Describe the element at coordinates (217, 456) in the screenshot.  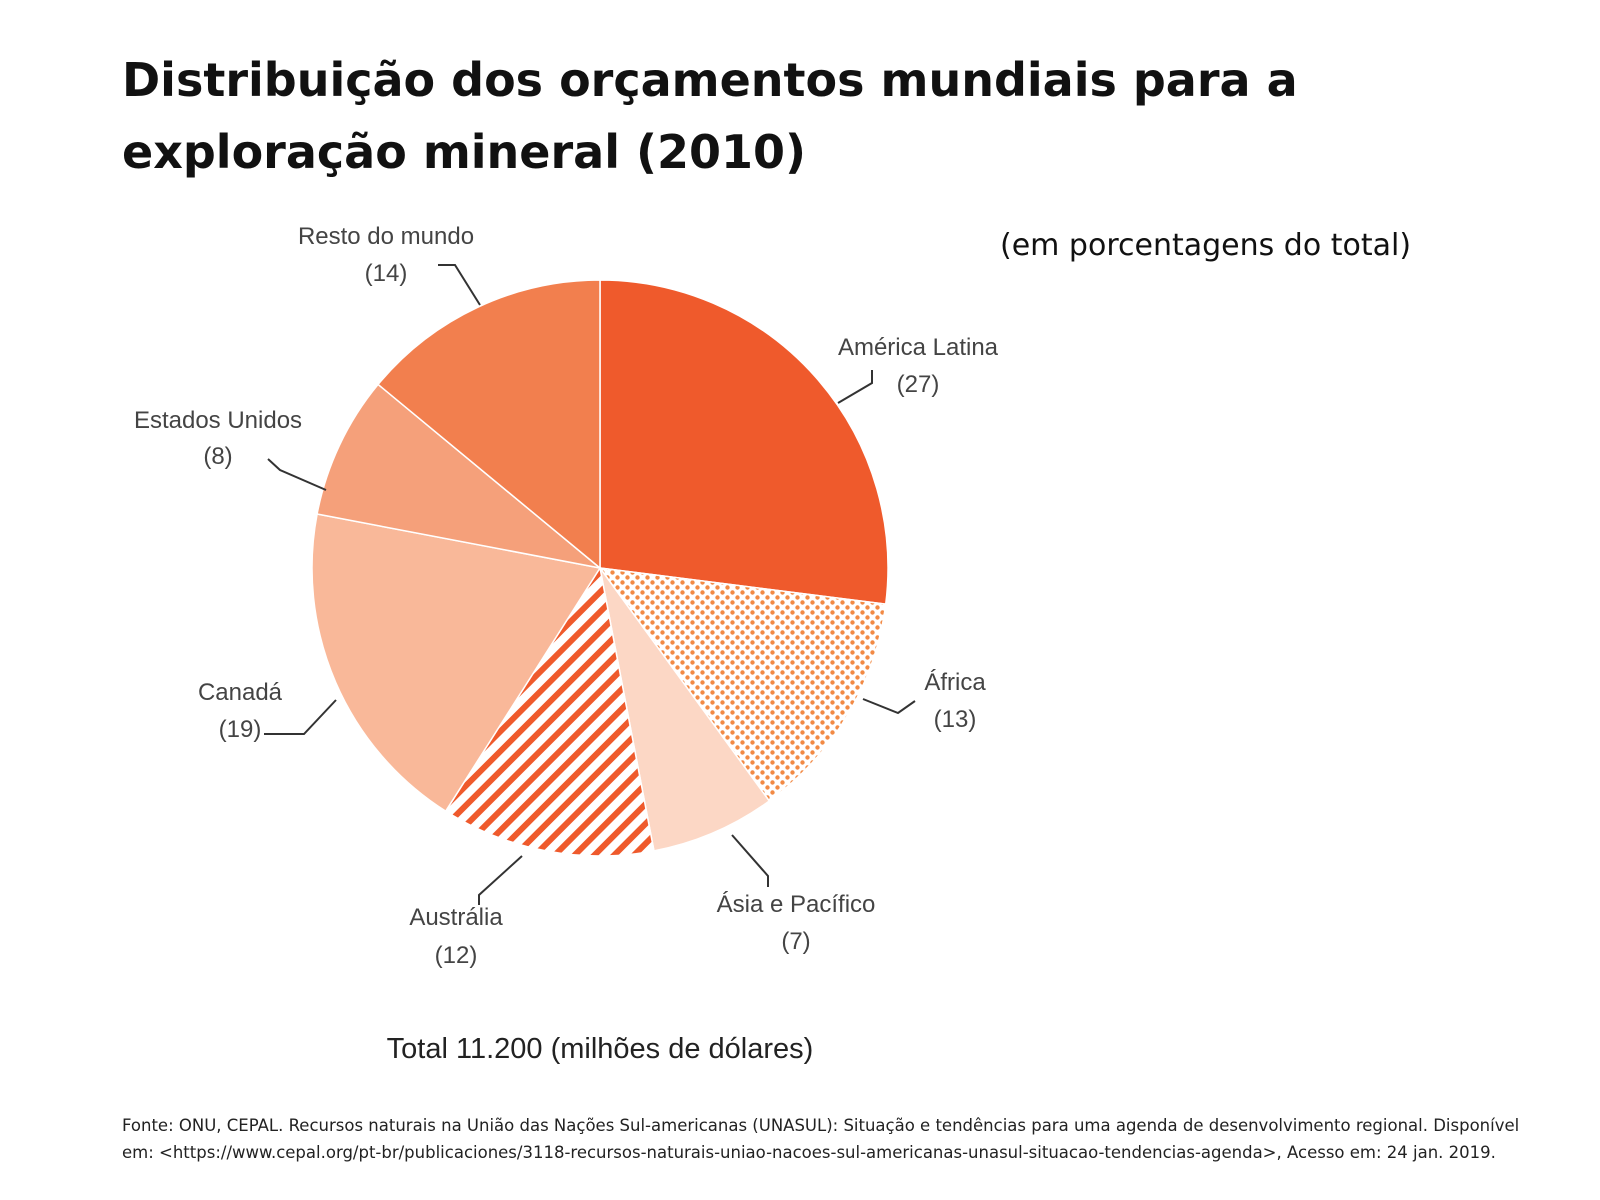
I see `slice-value-estados-unidos: (8)` at that location.